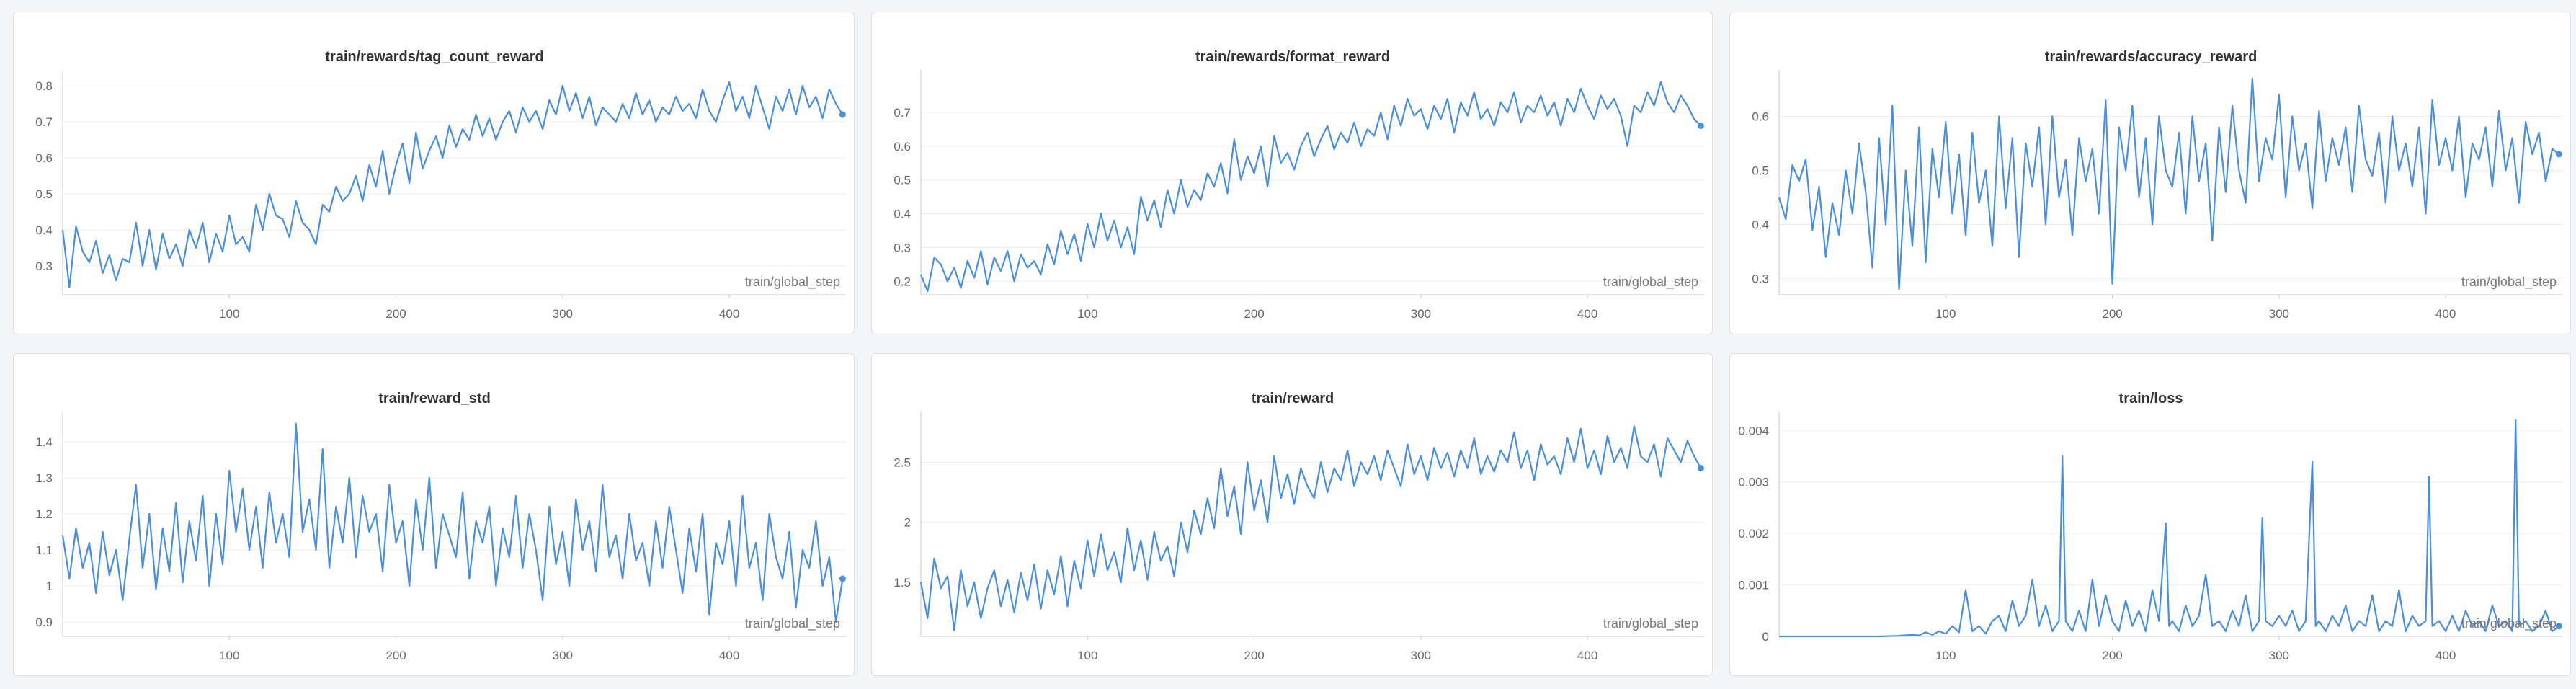 The image size is (2576, 689). What do you see at coordinates (44, 442) in the screenshot?
I see `y-tick-label: 1.4` at bounding box center [44, 442].